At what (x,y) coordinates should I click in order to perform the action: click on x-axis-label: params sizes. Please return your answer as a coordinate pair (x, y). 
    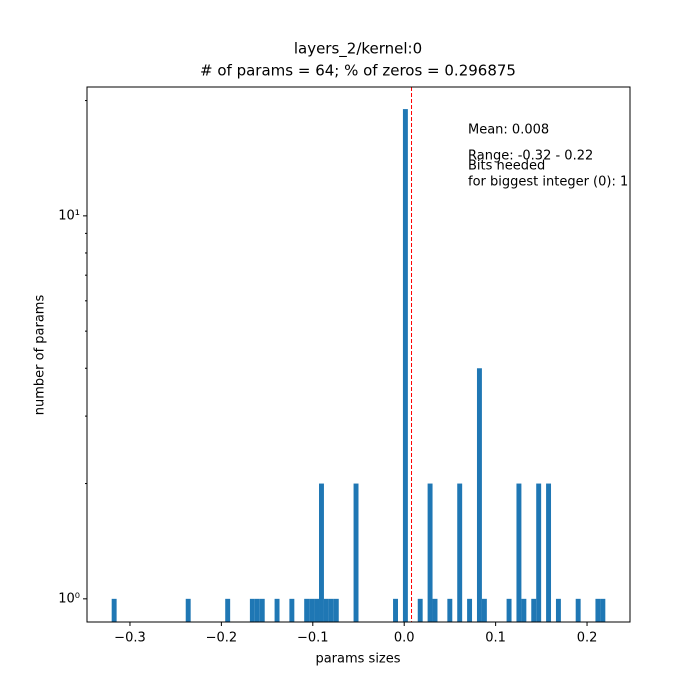
    Looking at the image, I should click on (357, 659).